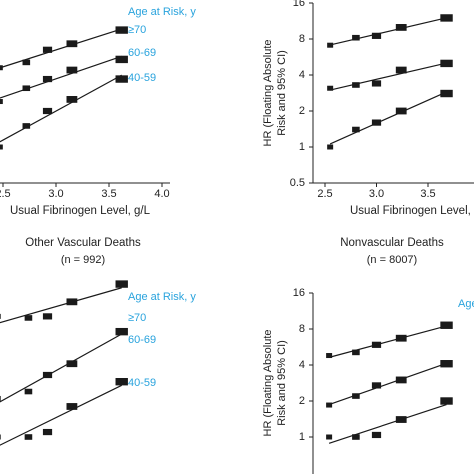 This screenshot has height=474, width=474. What do you see at coordinates (161, 194) in the screenshot?
I see `x-tick-label: 4.0` at bounding box center [161, 194].